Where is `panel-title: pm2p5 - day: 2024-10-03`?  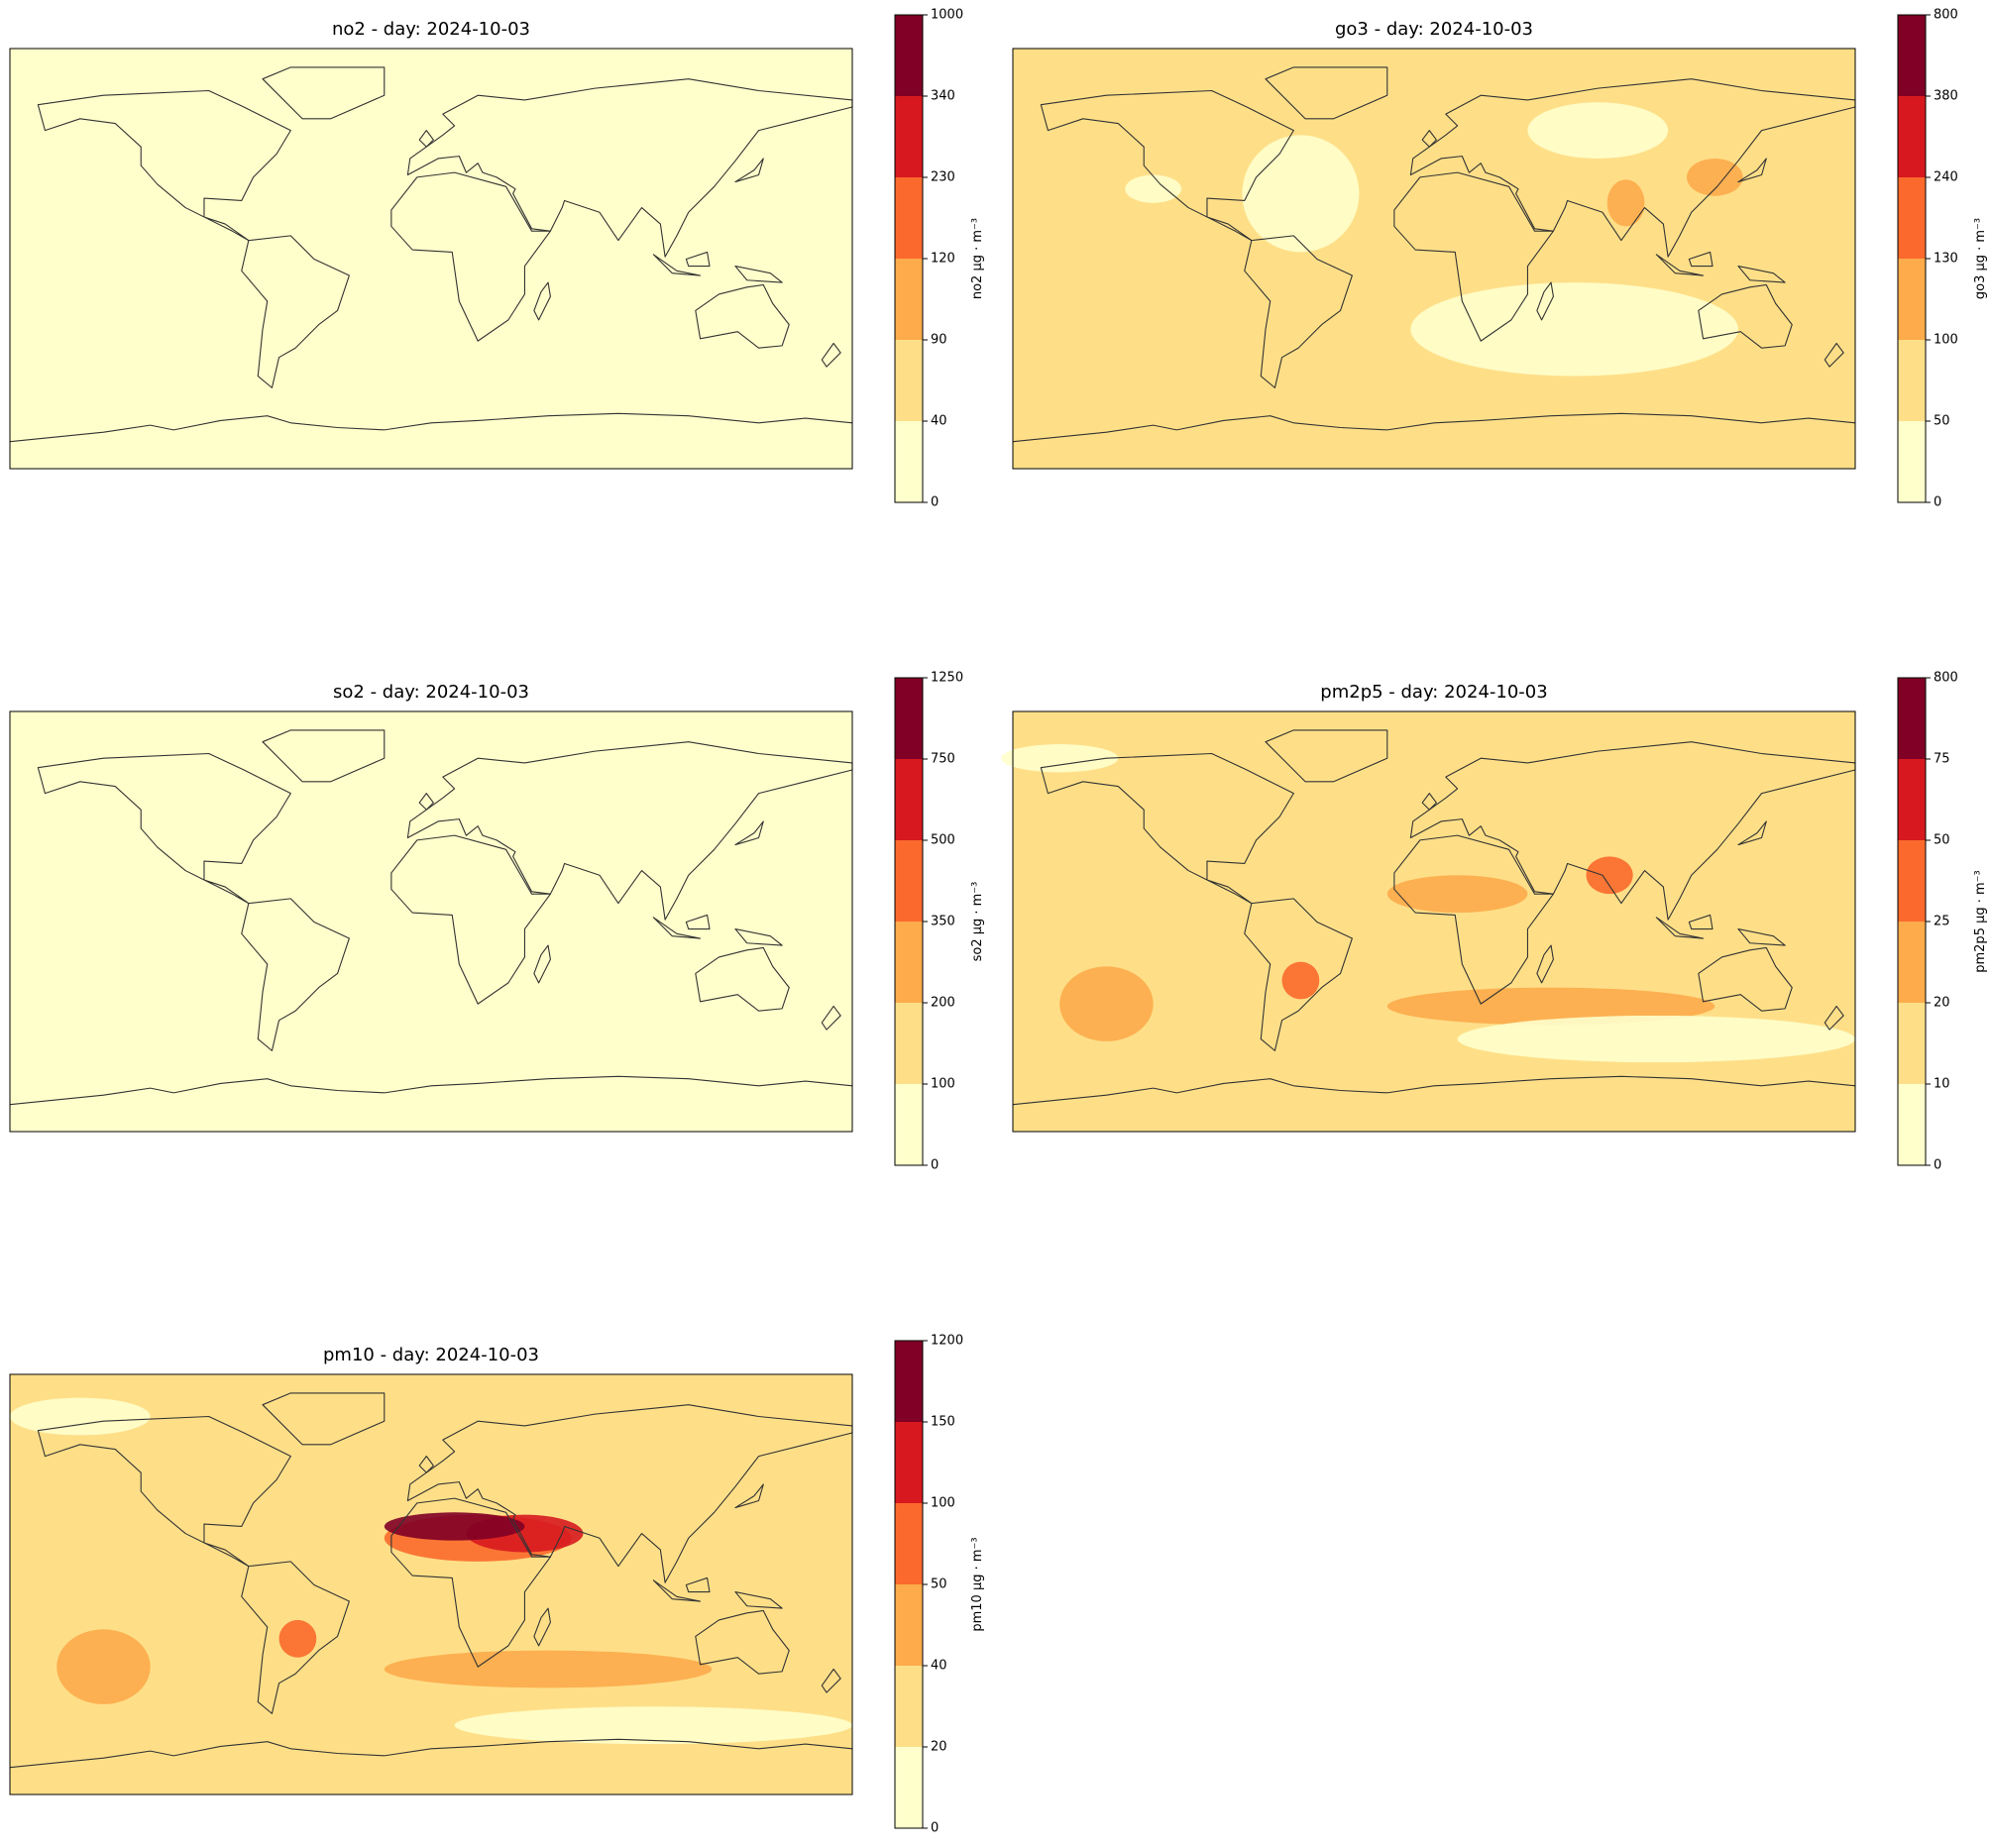
panel-title: pm2p5 - day: 2024-10-03 is located at coordinates (1433, 692).